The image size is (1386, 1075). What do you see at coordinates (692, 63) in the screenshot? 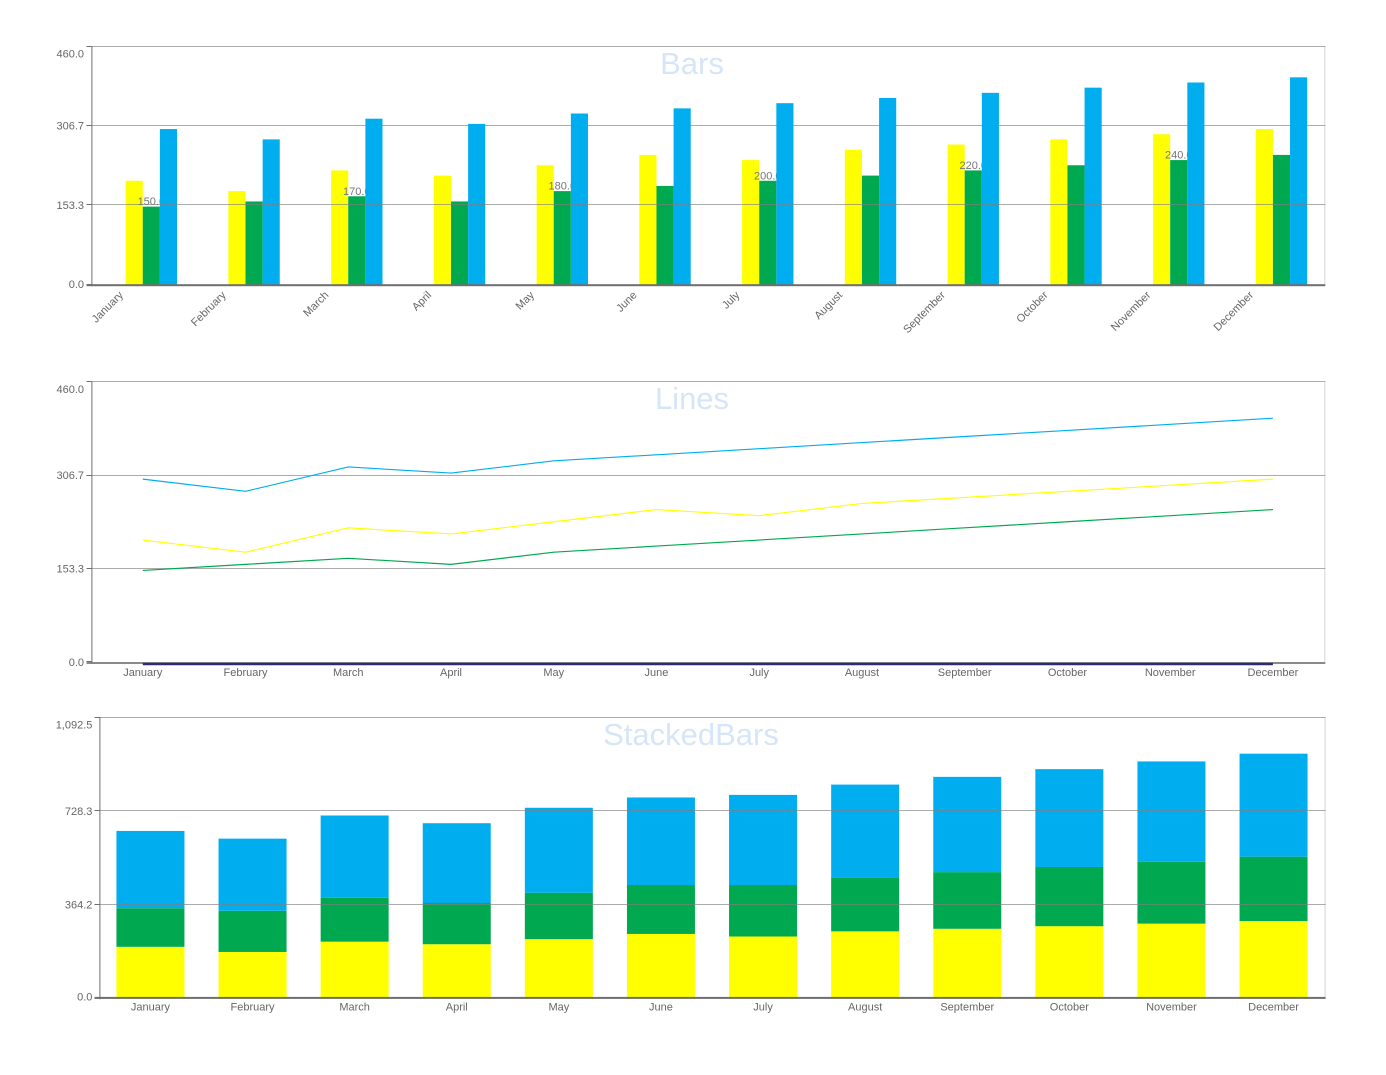
I see `svg-text: Bars` at bounding box center [692, 63].